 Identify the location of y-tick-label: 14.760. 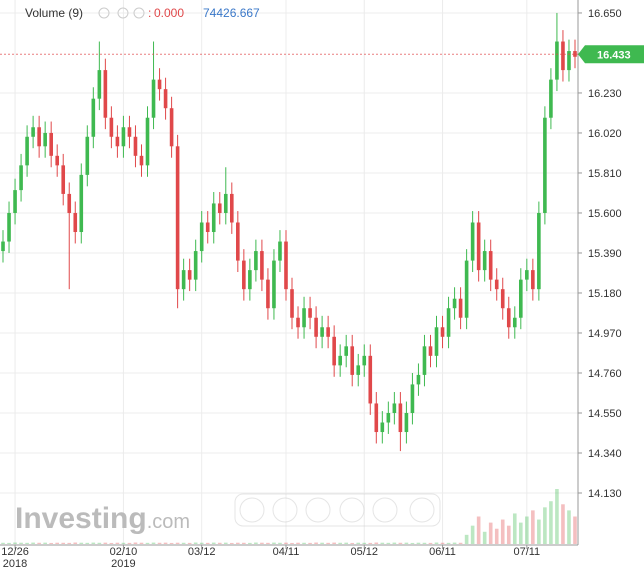
(605, 374).